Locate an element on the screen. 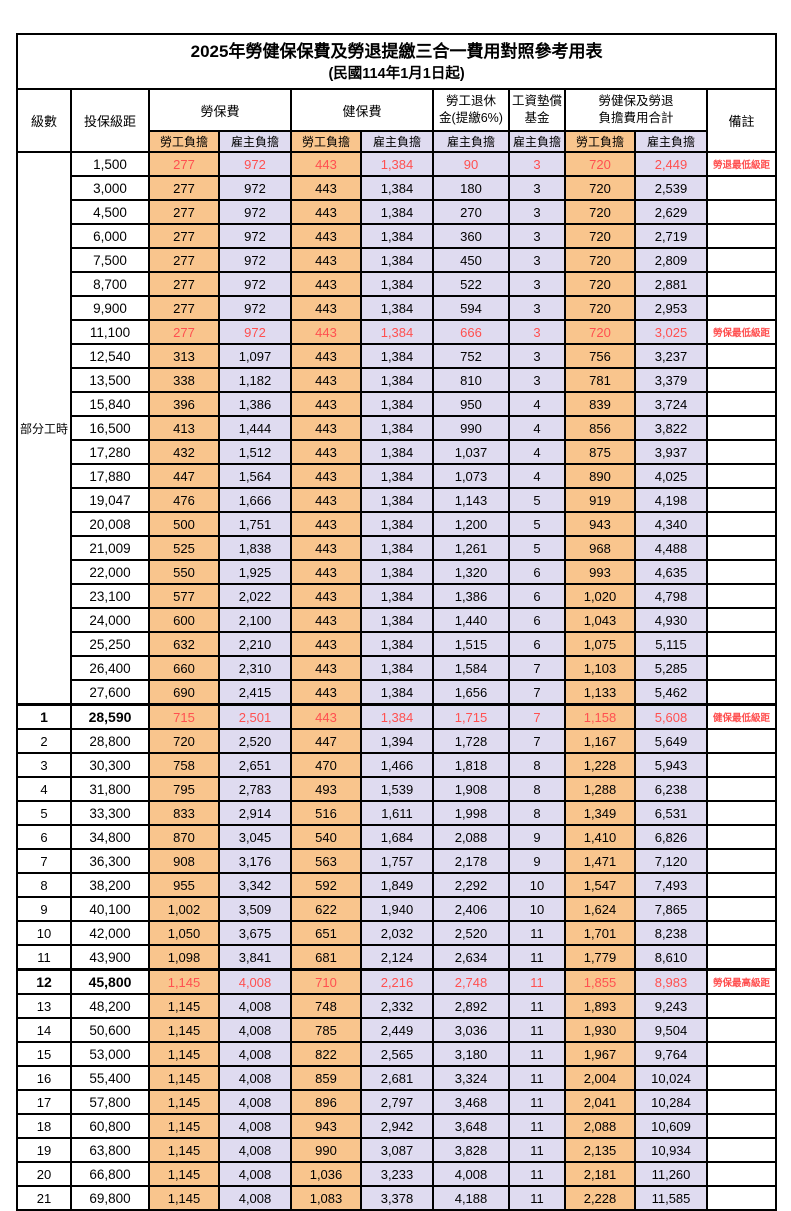  pension-employer-cell: 450 is located at coordinates (471, 260).